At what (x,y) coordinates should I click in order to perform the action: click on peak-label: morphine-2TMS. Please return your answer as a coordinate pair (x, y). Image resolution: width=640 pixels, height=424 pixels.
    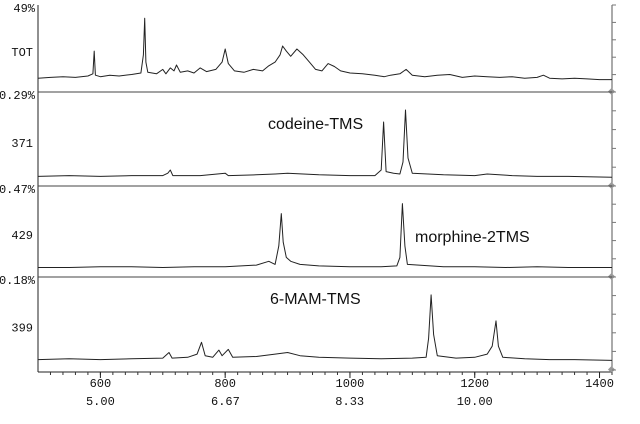
    Looking at the image, I should click on (472, 237).